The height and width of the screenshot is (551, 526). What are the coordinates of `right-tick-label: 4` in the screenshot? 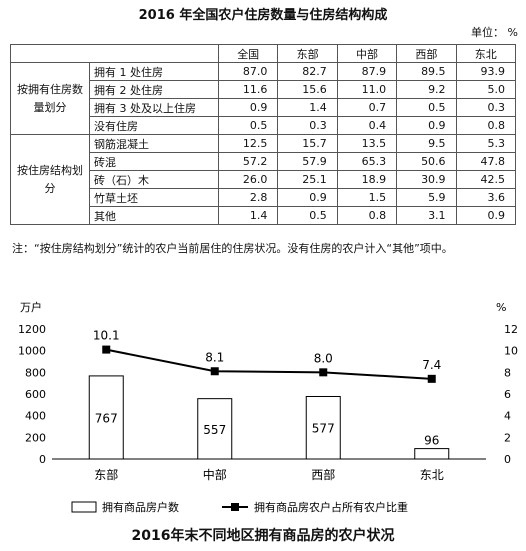 It's located at (507, 416).